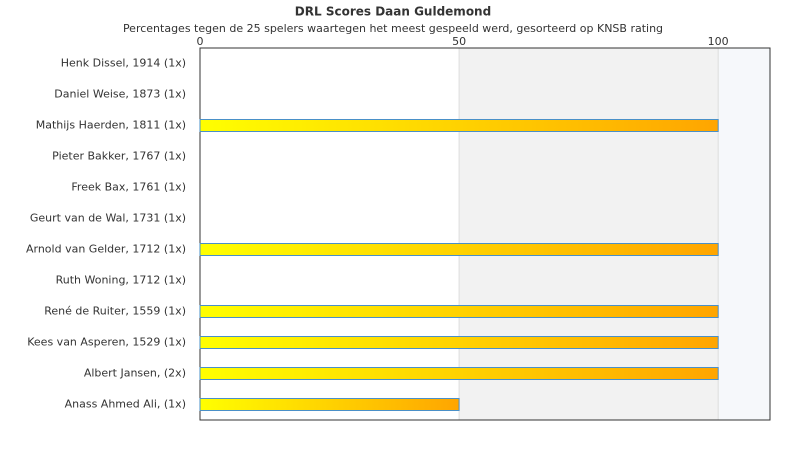  I want to click on y-tick-label: Anass Ahmed Ali, (1x), so click(125, 404).